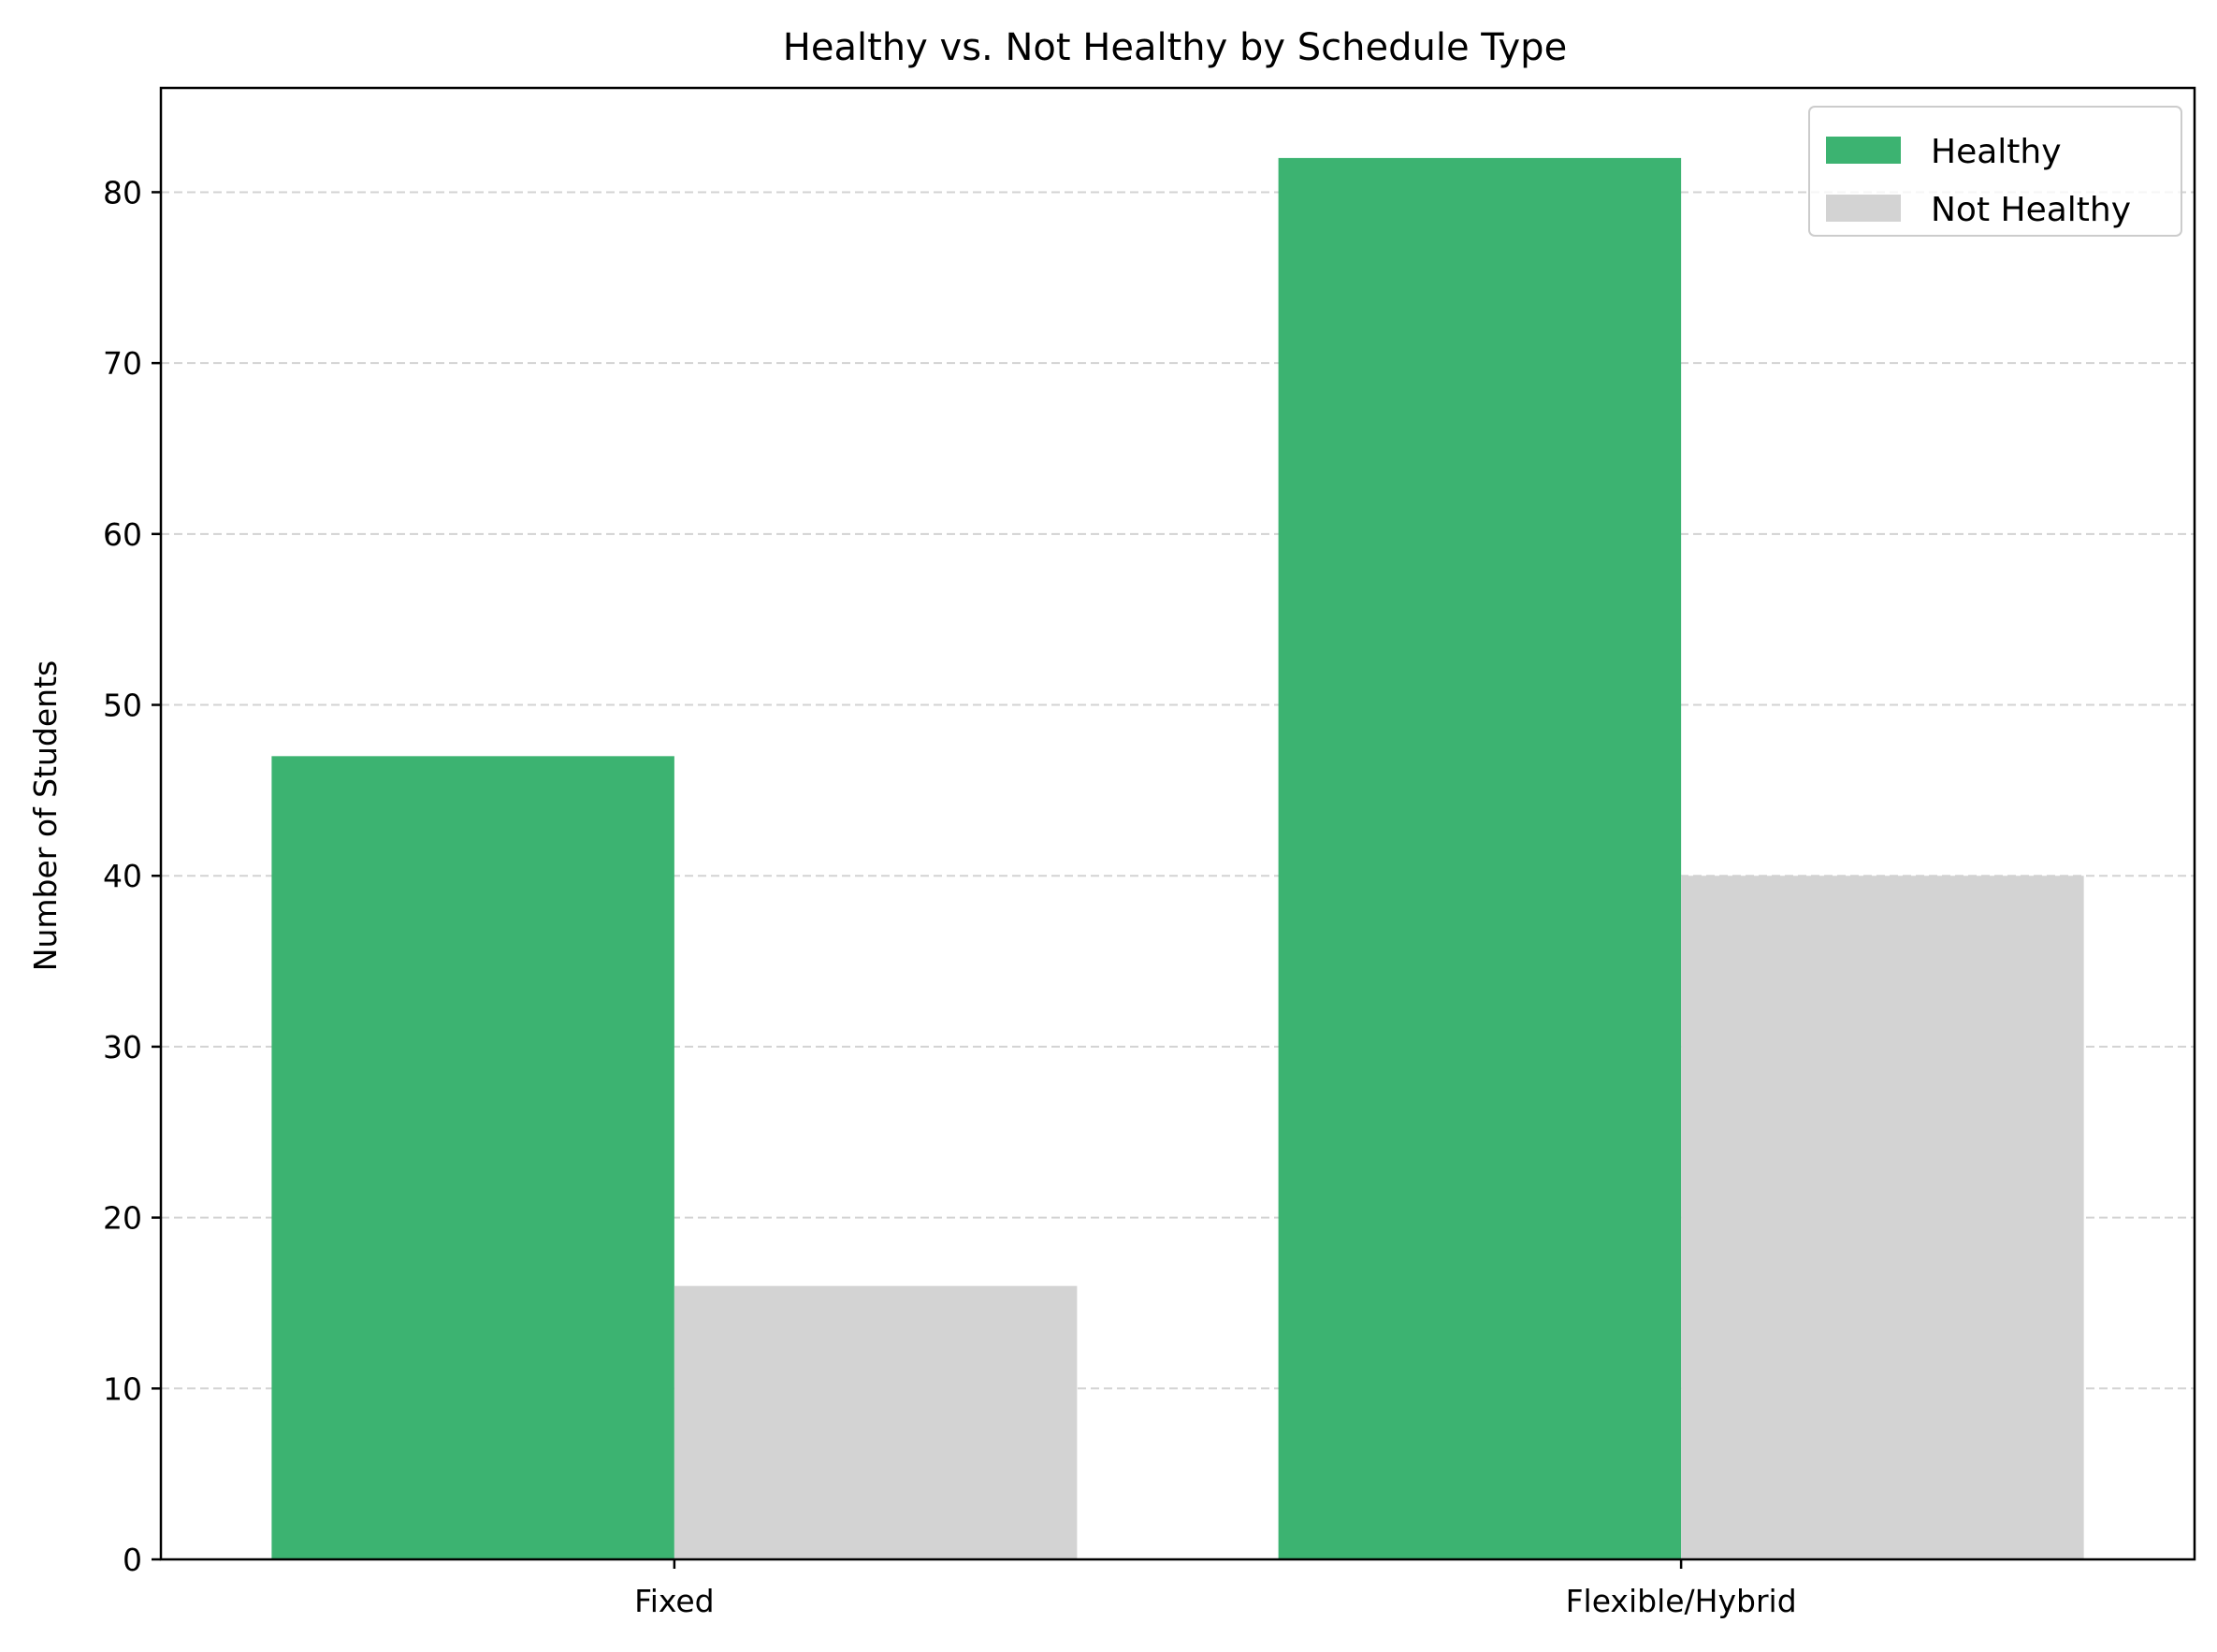  Describe the element at coordinates (132, 1560) in the screenshot. I see `y-tick-label: 0` at that location.